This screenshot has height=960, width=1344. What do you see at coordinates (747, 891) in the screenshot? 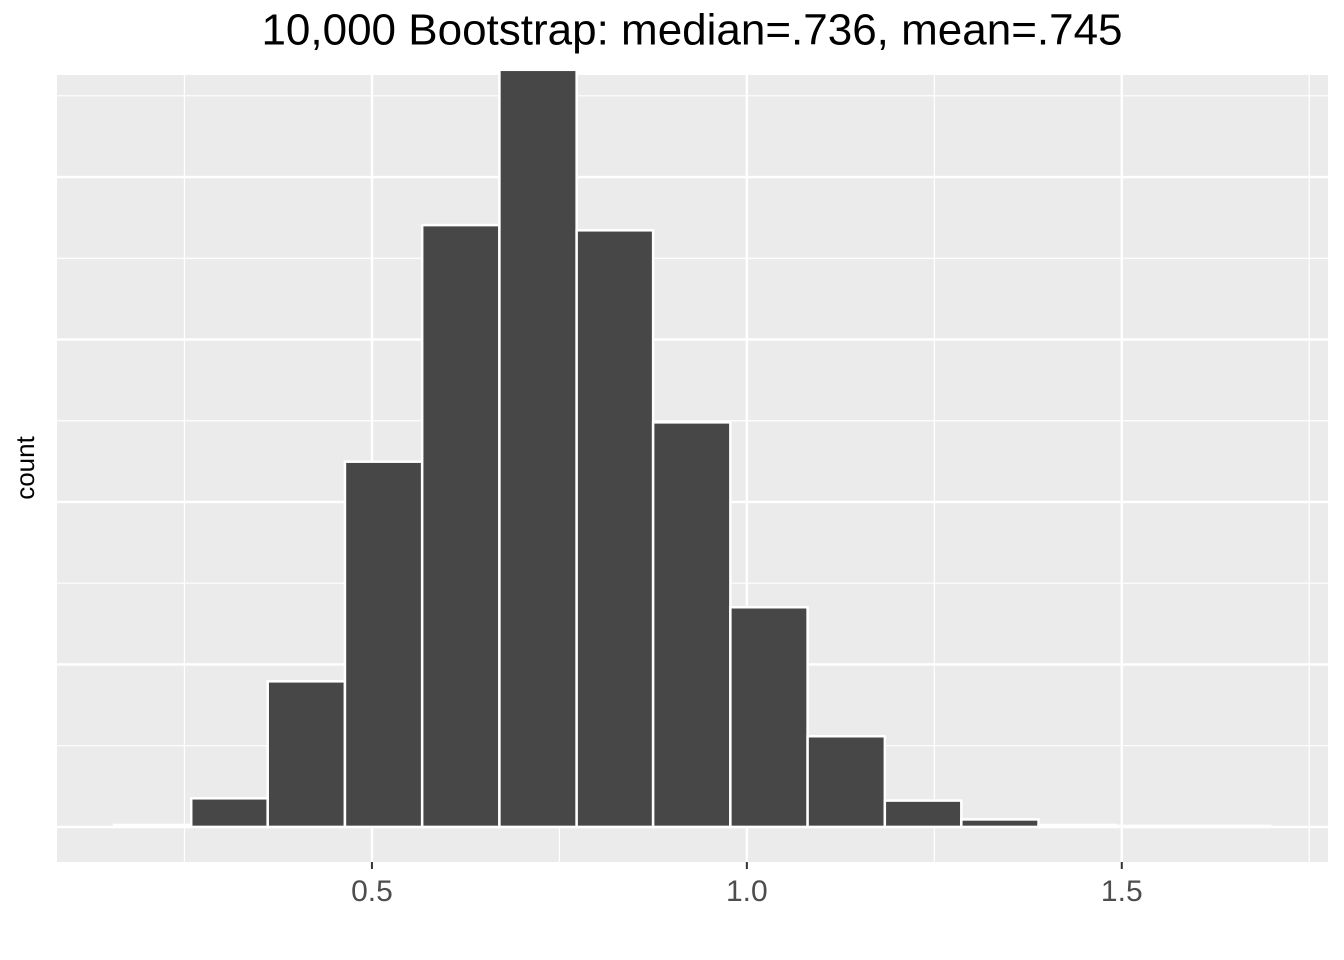
I see `x-tick-label: 1.0` at bounding box center [747, 891].